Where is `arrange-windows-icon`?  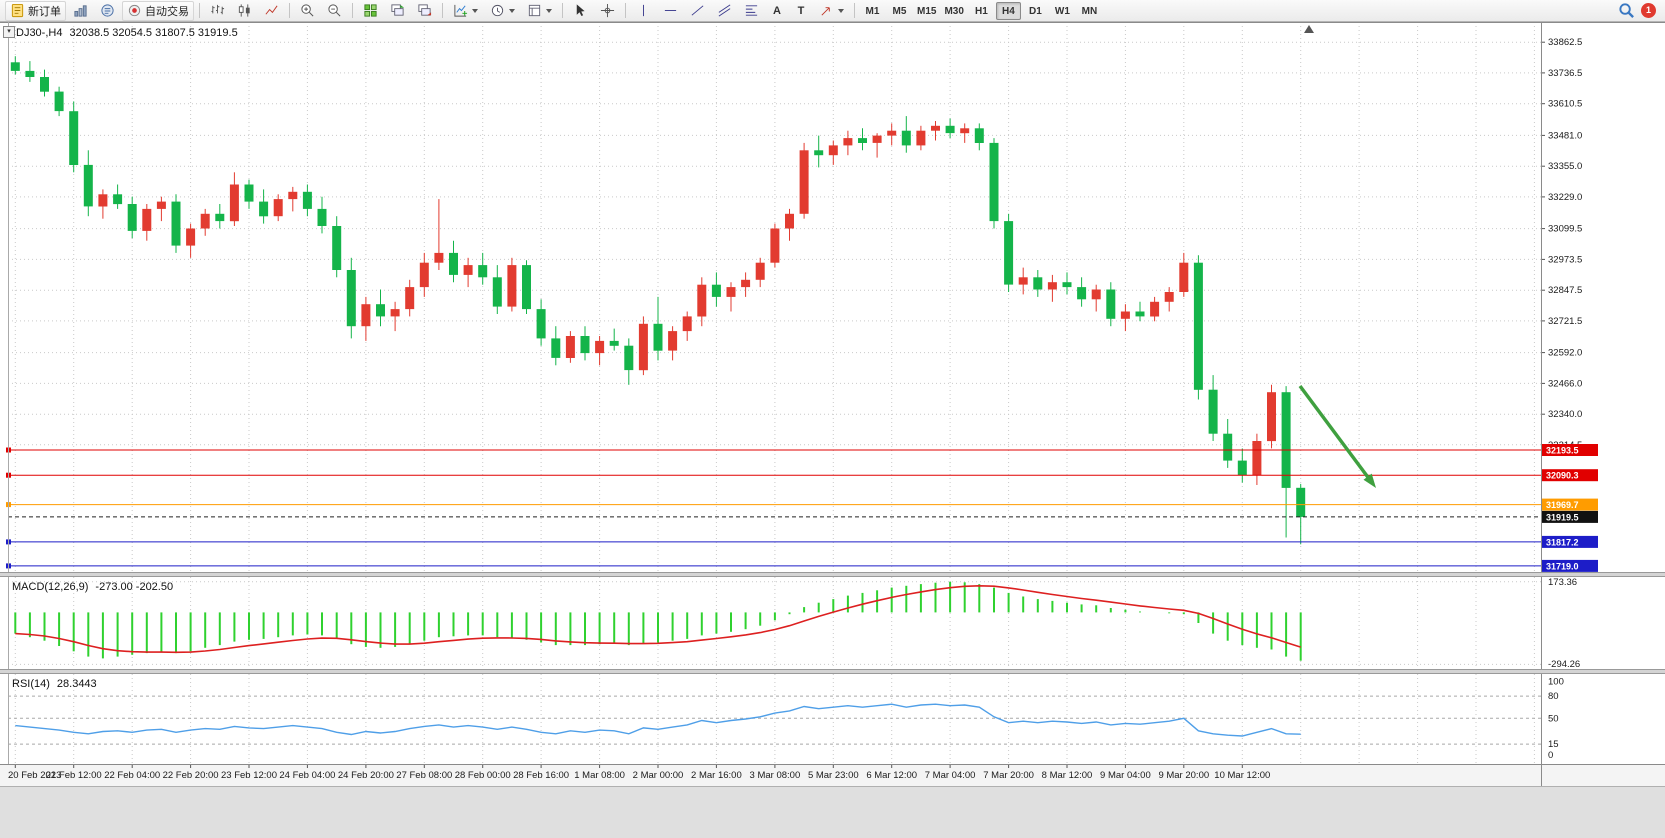 arrange-windows-icon is located at coordinates (398, 10).